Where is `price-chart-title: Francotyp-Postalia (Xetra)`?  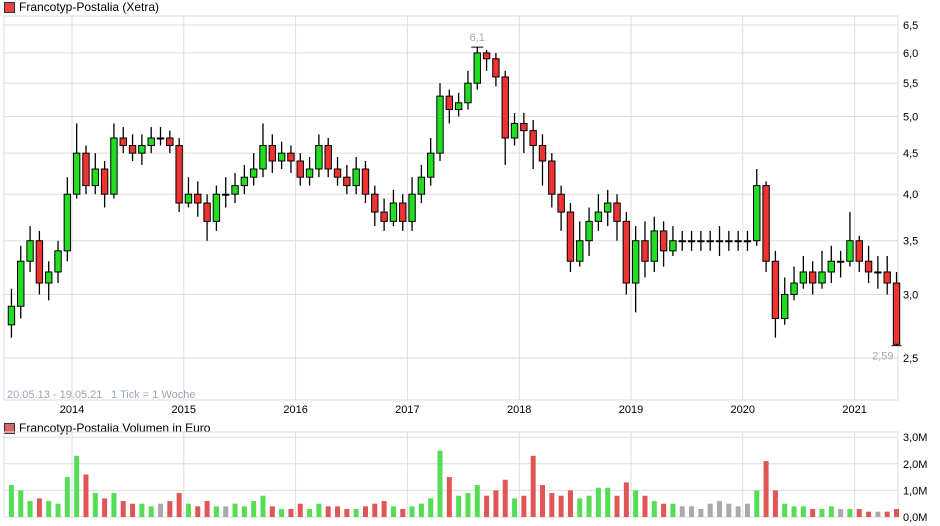
price-chart-title: Francotyp-Postalia (Xetra) is located at coordinates (89, 7).